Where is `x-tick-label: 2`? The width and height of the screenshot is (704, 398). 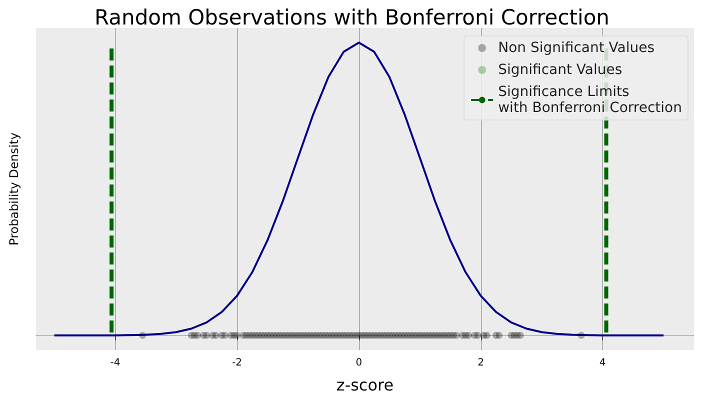 x-tick-label: 2 is located at coordinates (481, 363).